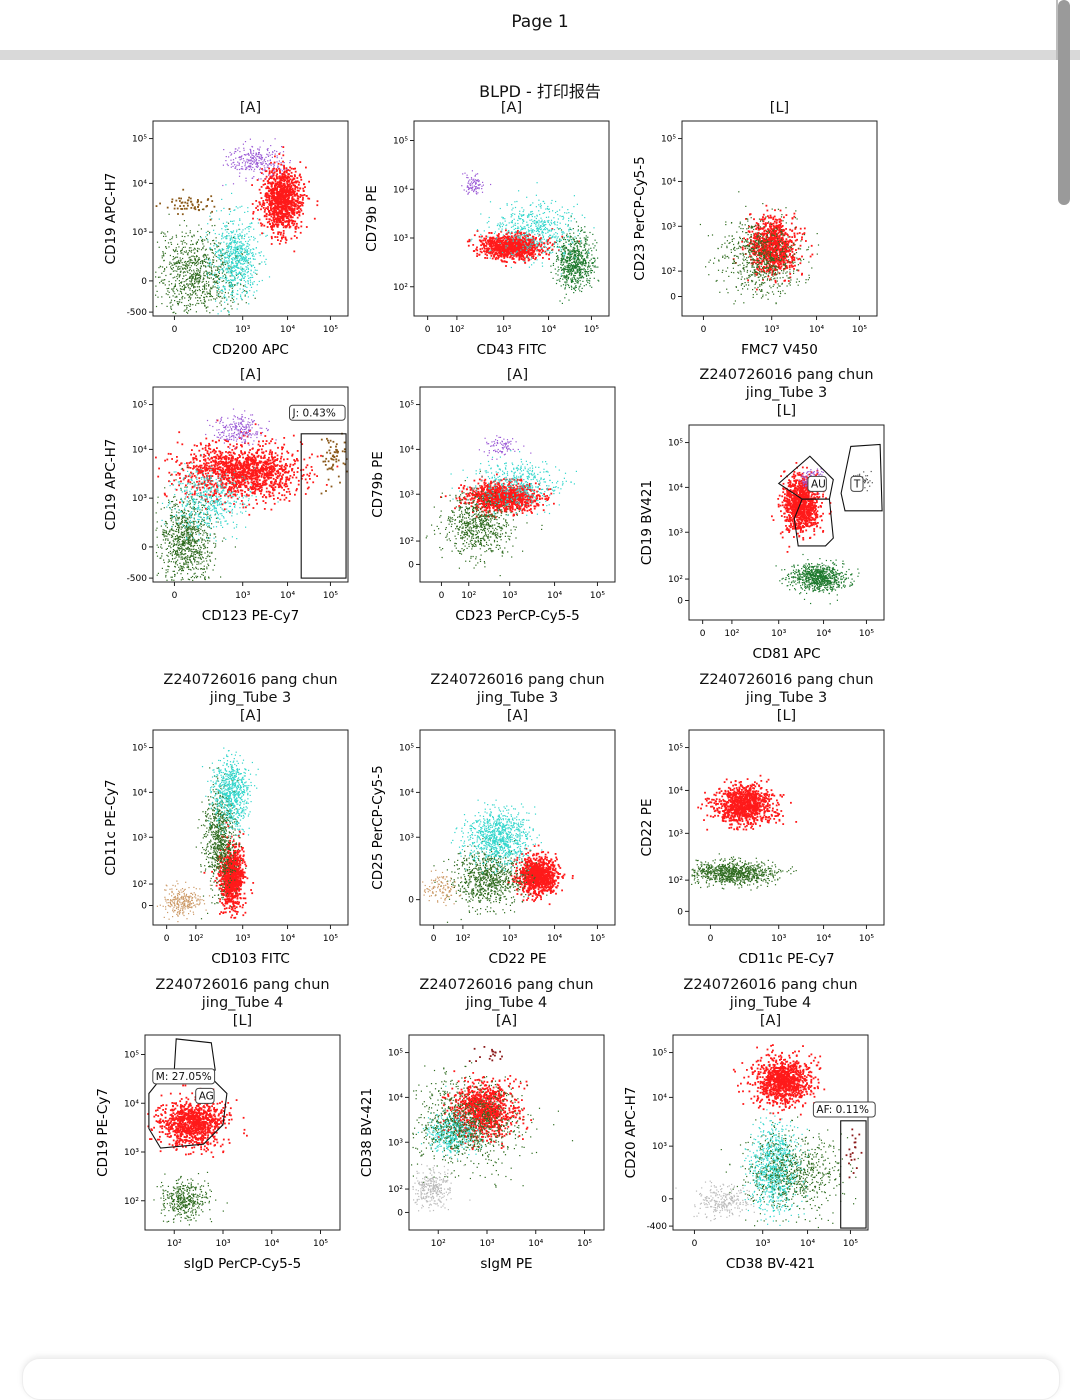  What do you see at coordinates (1064, 102) in the screenshot?
I see `scrollbar-thumb` at bounding box center [1064, 102].